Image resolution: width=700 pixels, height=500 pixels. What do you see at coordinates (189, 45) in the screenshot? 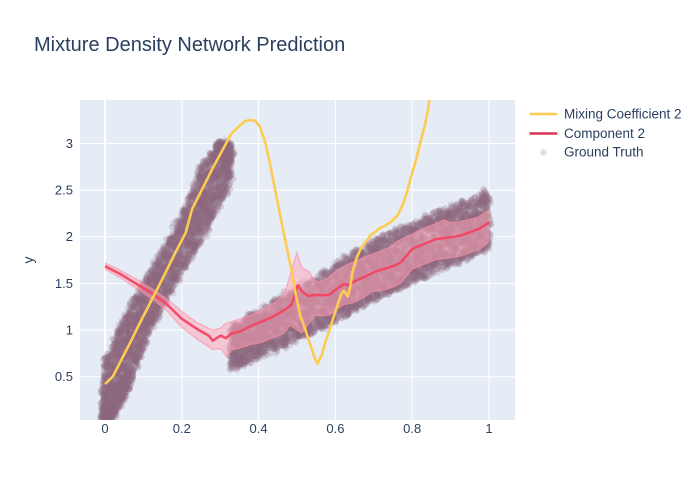
I see `svg-text:Mixture Density Network Predic: Mixture Density Network Prediction` at bounding box center [189, 45].